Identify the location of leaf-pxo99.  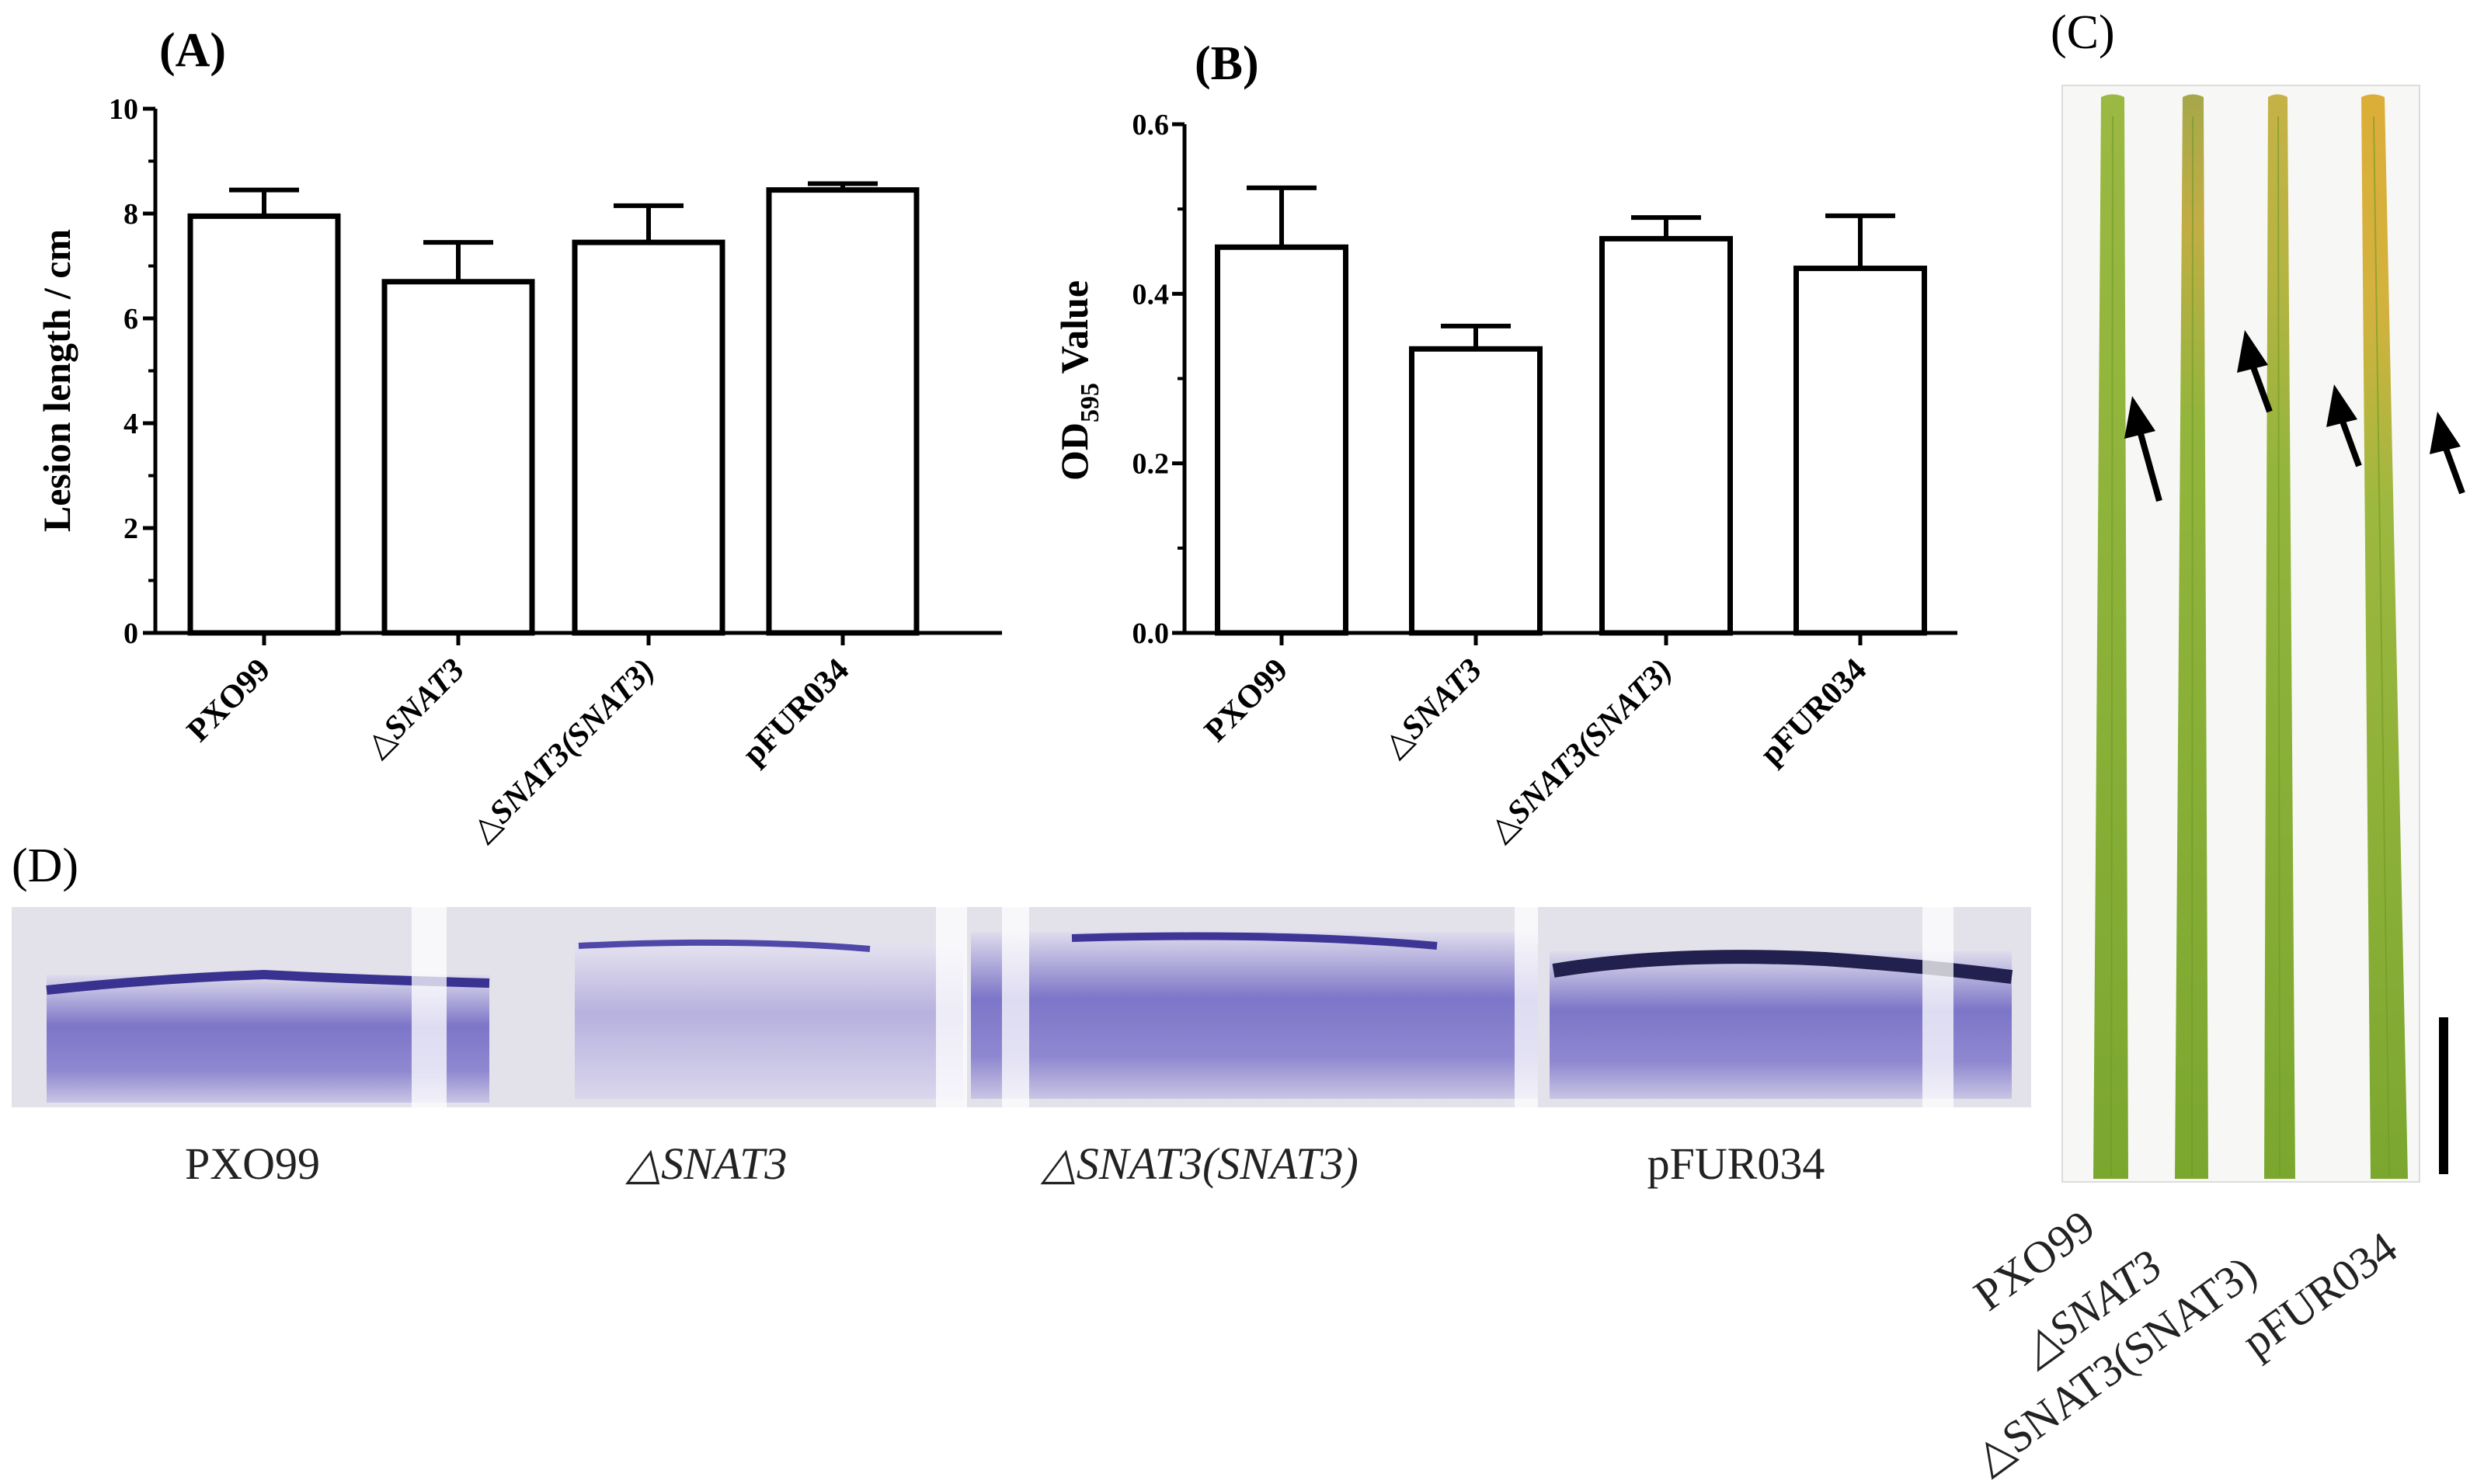
(2110, 636).